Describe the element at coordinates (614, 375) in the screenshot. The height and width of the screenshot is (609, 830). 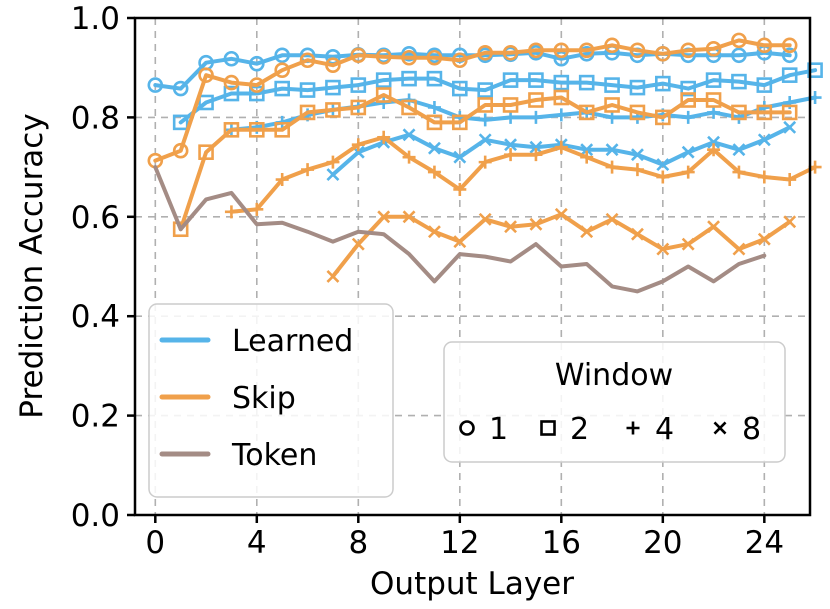
I see `window-legend-title: Window` at that location.